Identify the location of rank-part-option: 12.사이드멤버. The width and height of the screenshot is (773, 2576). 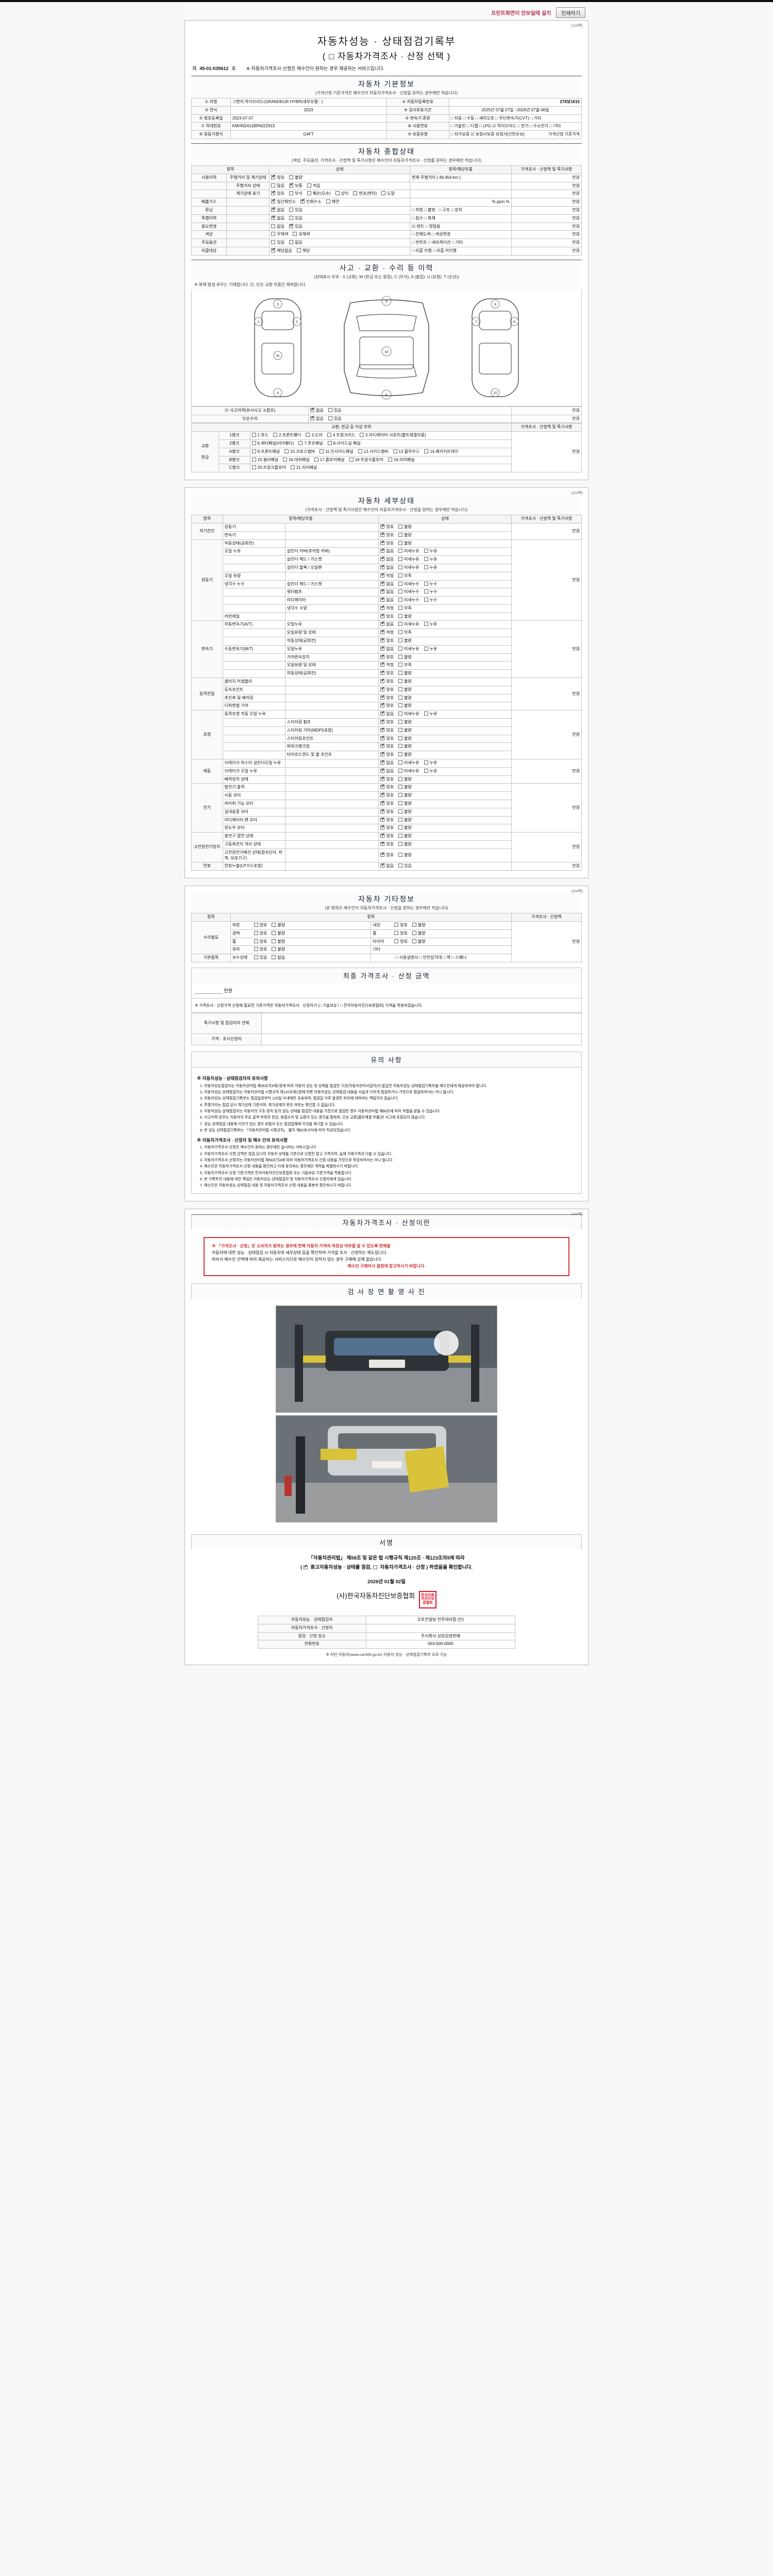
(373, 452).